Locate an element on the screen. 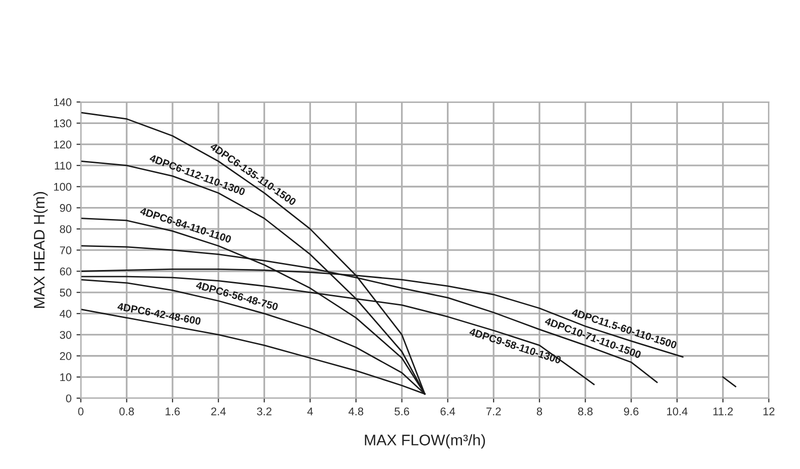  x-tick-label: 10.4 is located at coordinates (677, 412).